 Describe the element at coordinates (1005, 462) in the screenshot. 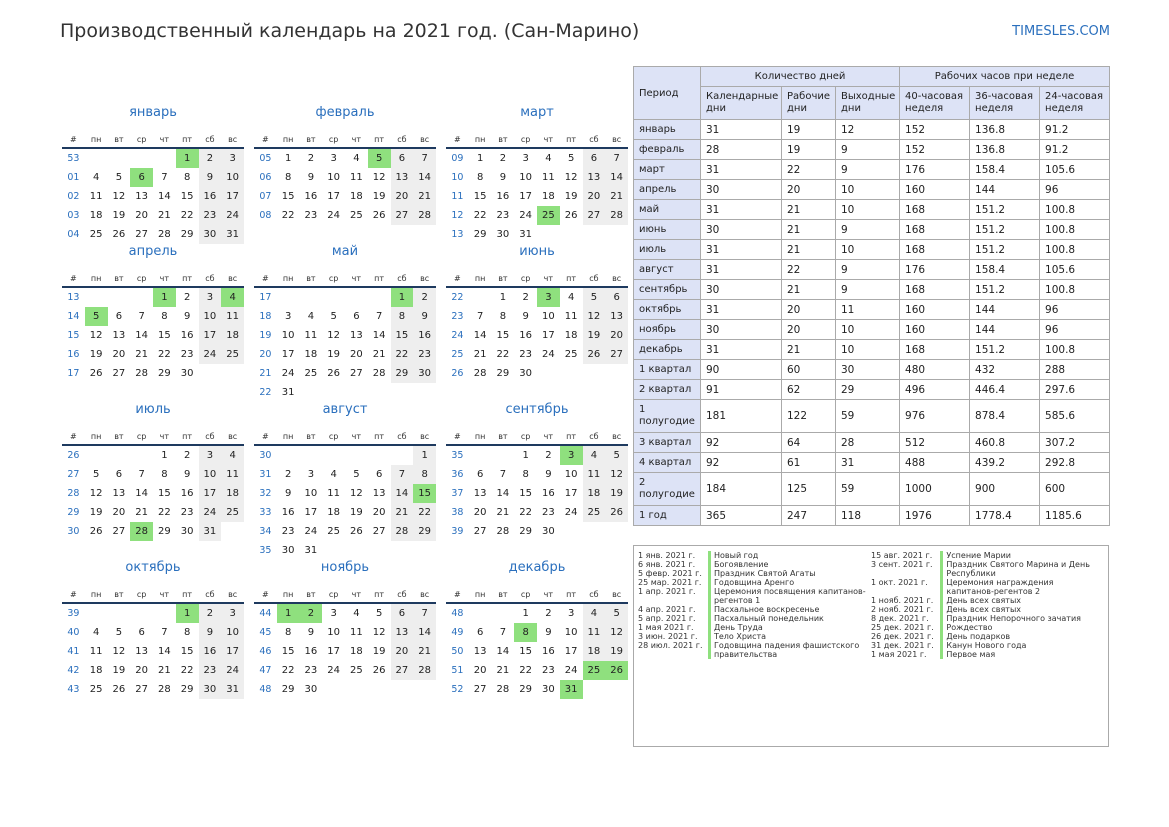

I see `value-cell: 439.2` at that location.